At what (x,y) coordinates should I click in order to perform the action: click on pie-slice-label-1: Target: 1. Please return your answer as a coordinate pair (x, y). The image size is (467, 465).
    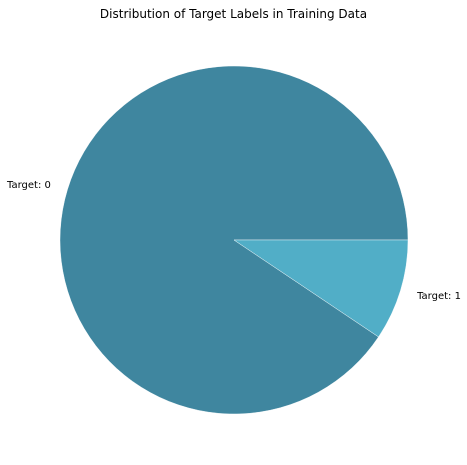
    Looking at the image, I should click on (438, 296).